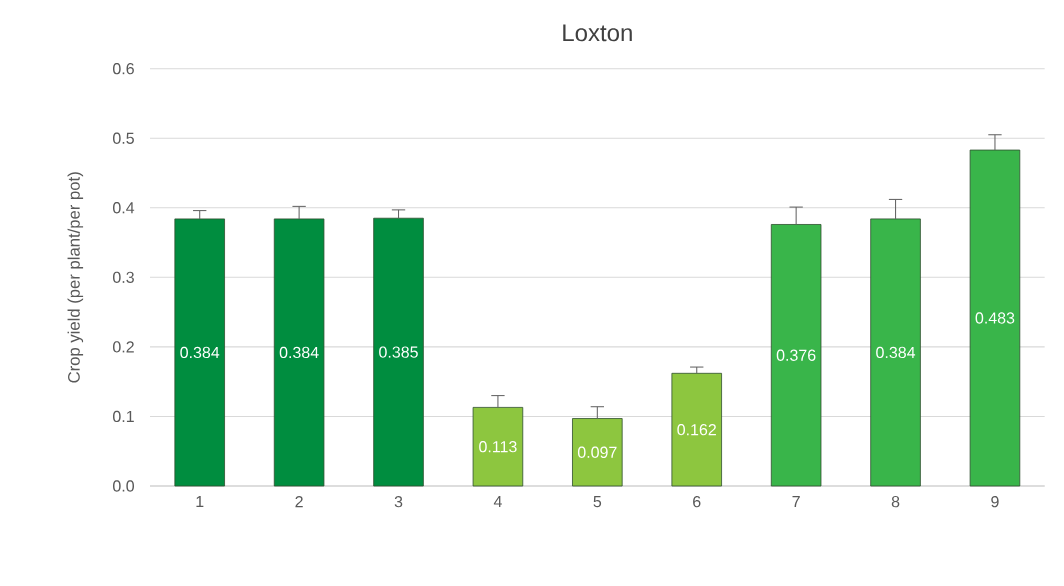 The height and width of the screenshot is (586, 1064). What do you see at coordinates (124, 208) in the screenshot?
I see `y-tick-label: 0.4` at bounding box center [124, 208].